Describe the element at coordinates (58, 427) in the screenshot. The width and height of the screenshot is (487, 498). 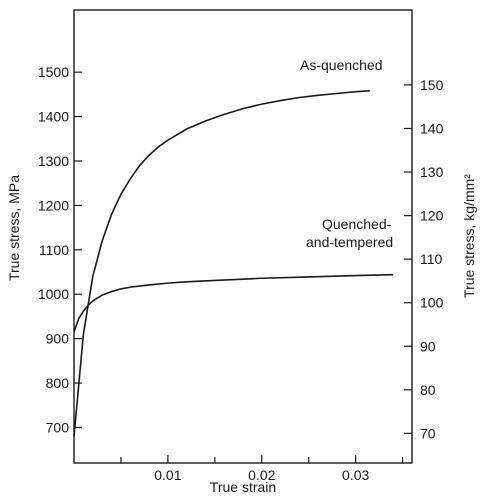
I see `y-tick-label-left: 700` at that location.